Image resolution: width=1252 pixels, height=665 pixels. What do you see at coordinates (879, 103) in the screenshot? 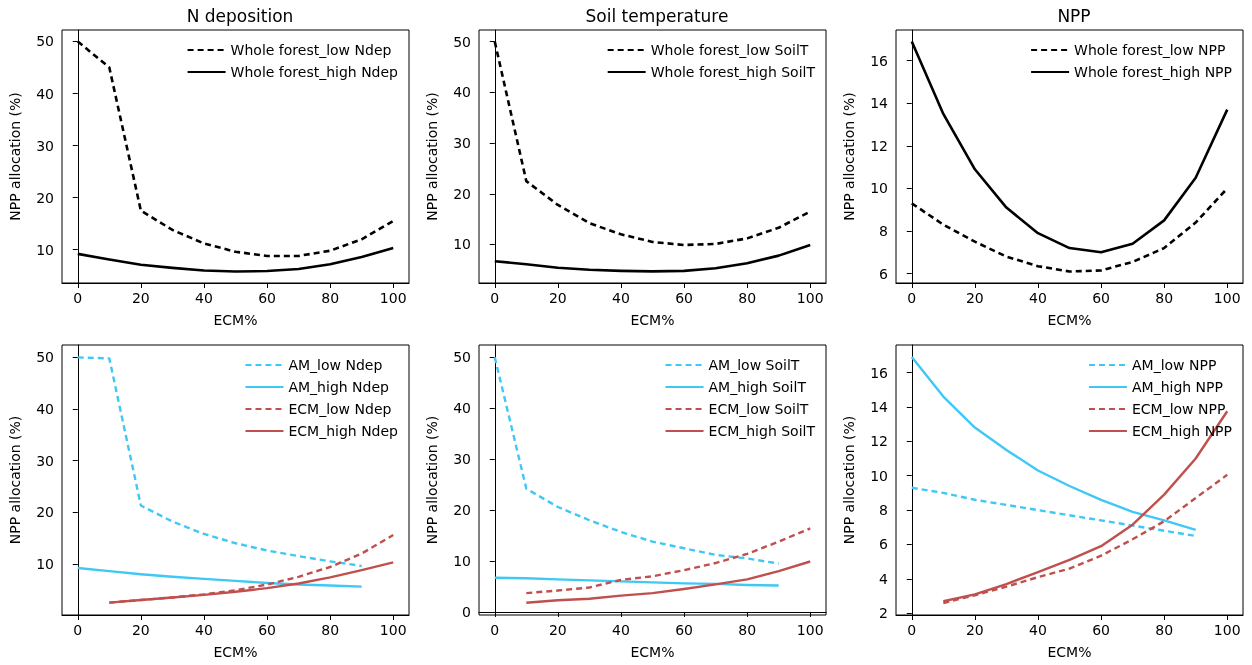
I see `y-tick-label: 14` at bounding box center [879, 103].